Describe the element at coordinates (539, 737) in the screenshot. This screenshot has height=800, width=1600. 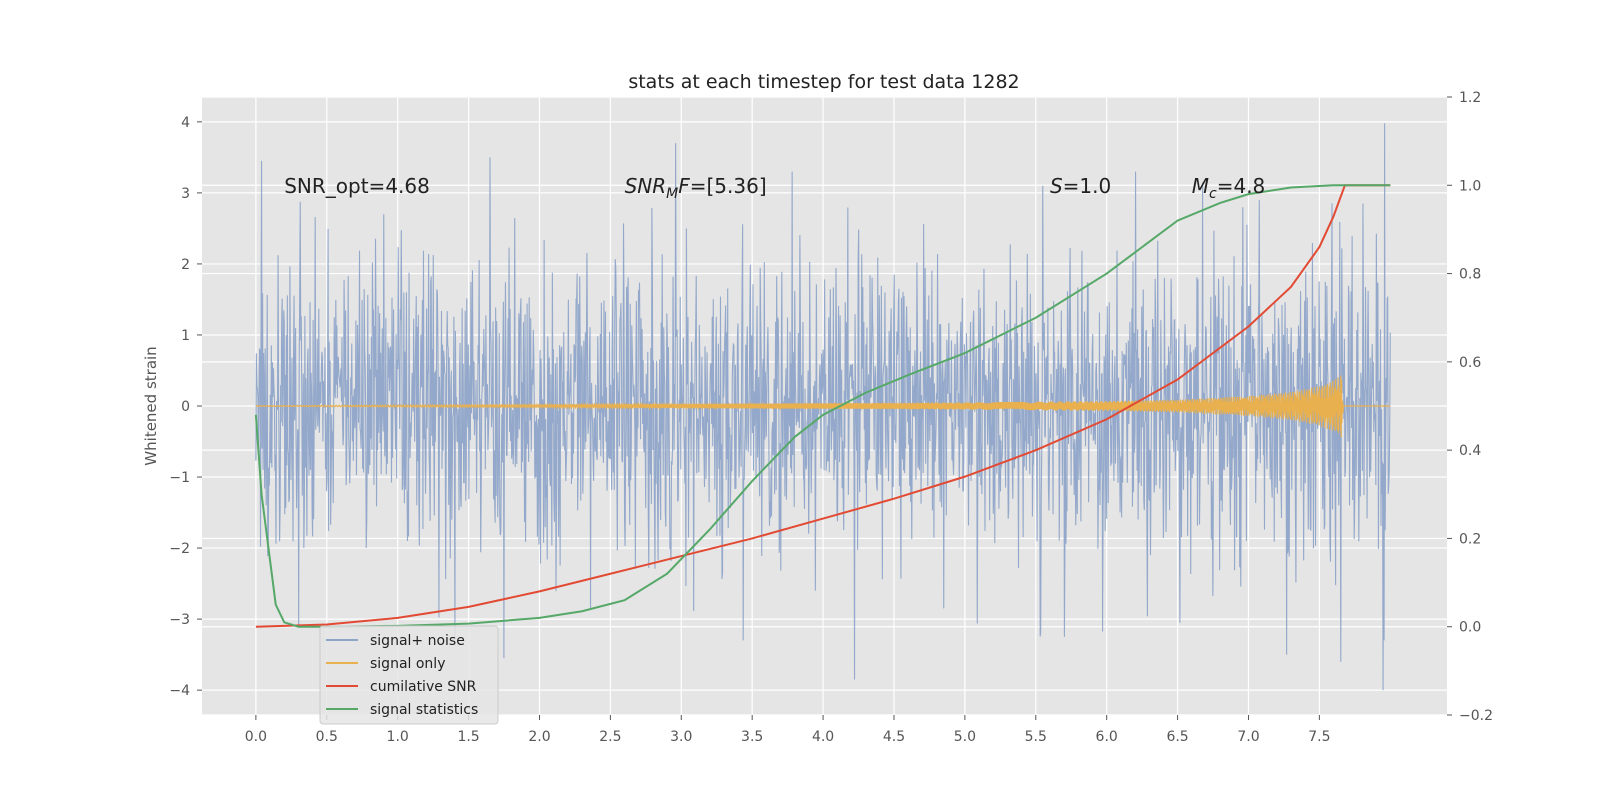
I see `x-tick-label: 2.0` at that location.